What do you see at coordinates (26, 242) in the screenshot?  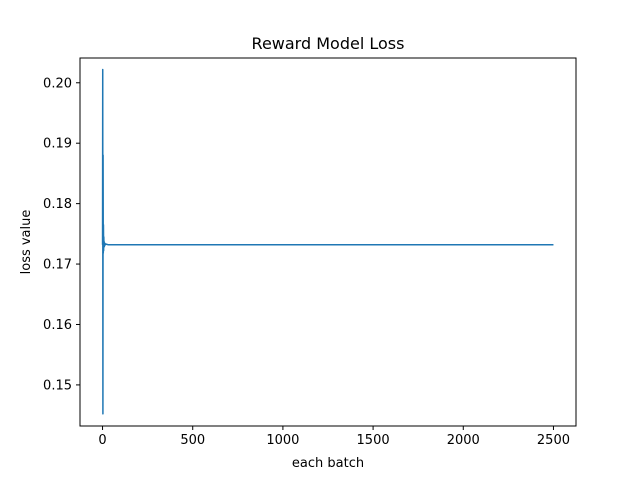 I see `y-axis-label: loss value` at bounding box center [26, 242].